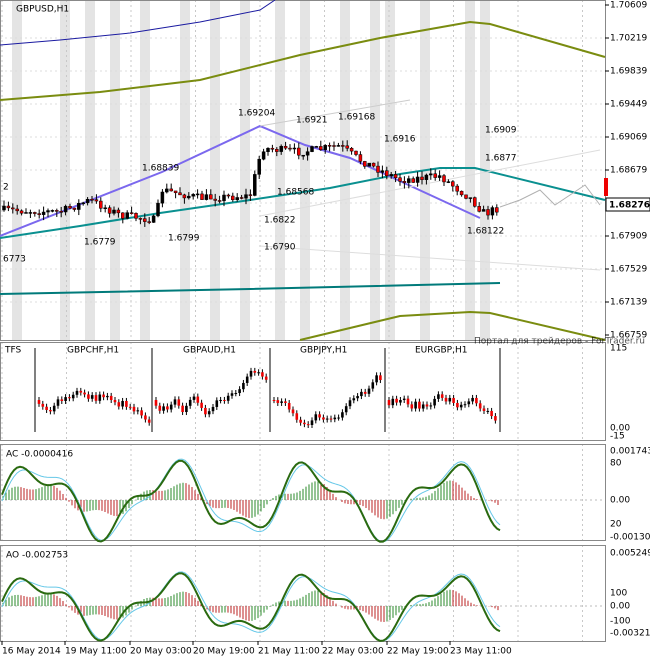 This screenshot has height=660, width=650. What do you see at coordinates (501, 159) in the screenshot?
I see `price-annotation: 1.6877` at bounding box center [501, 159].